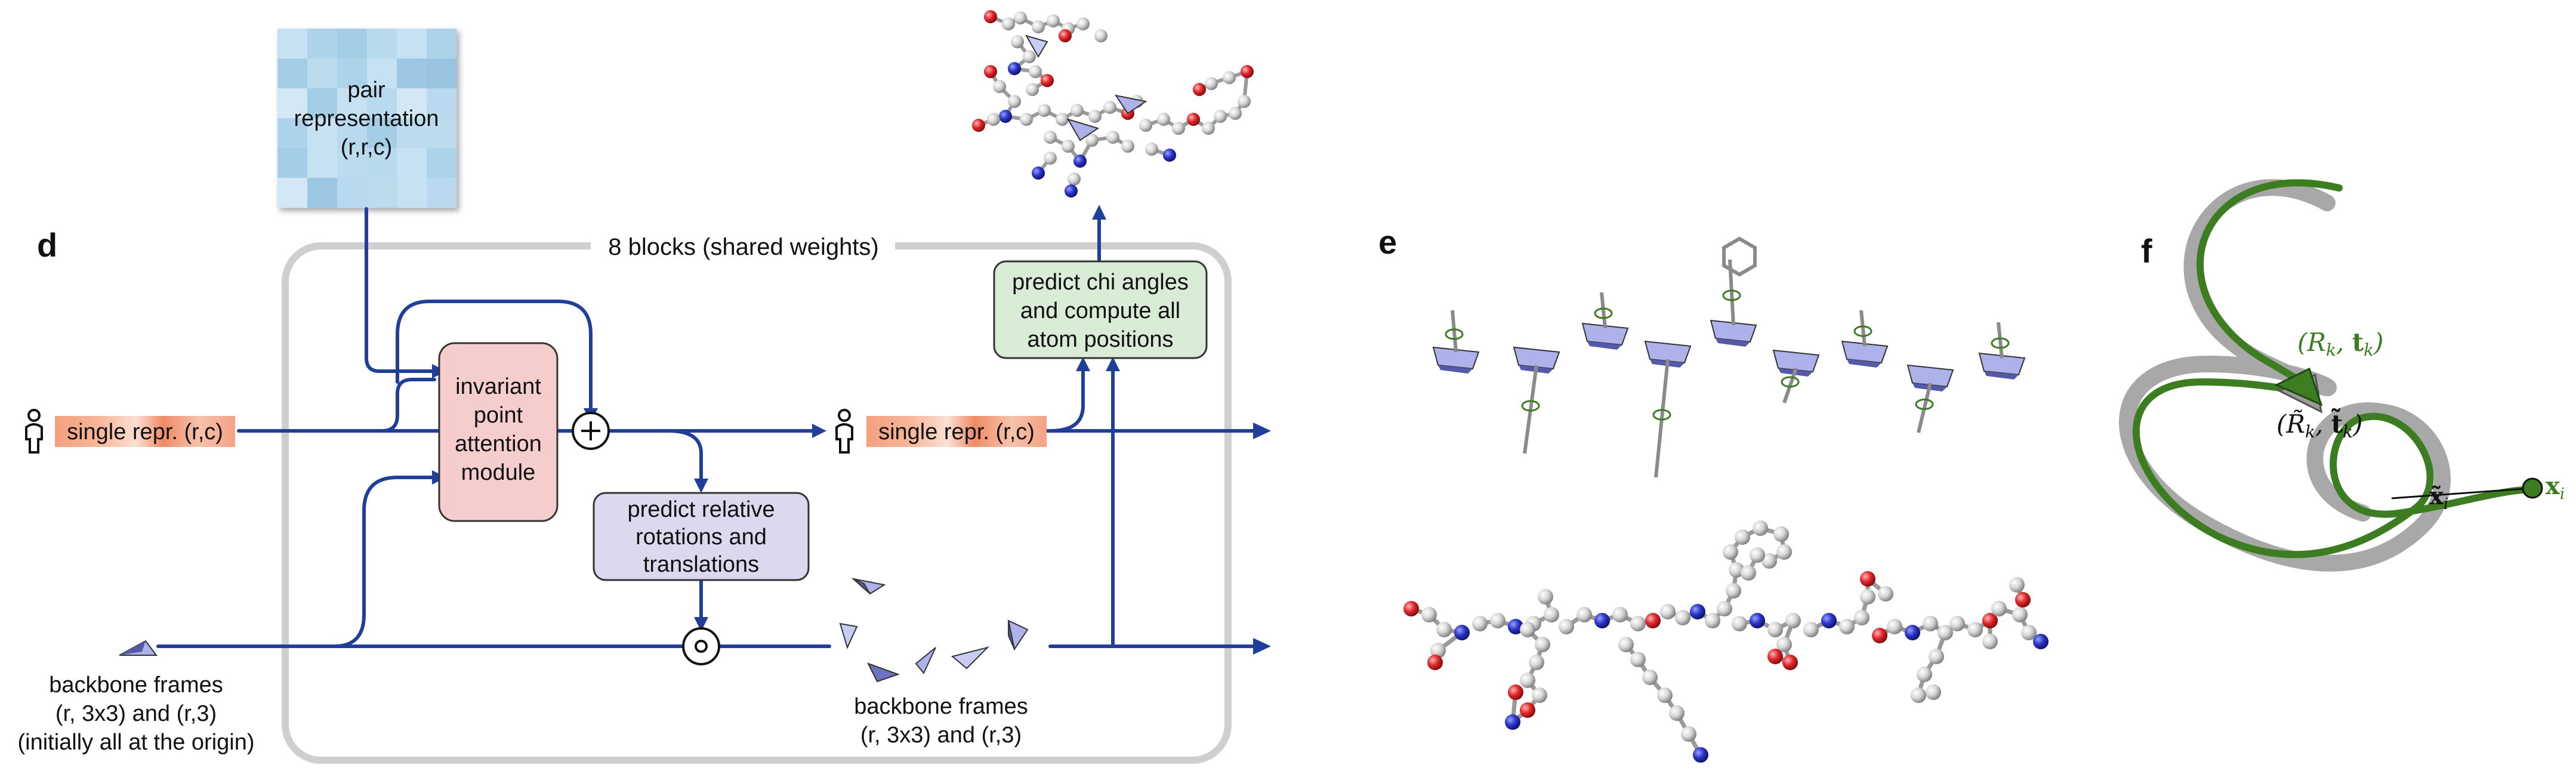 This screenshot has height=774, width=2576. Describe the element at coordinates (2335, 369) in the screenshot. I see `predicted-backbone-curve` at that location.